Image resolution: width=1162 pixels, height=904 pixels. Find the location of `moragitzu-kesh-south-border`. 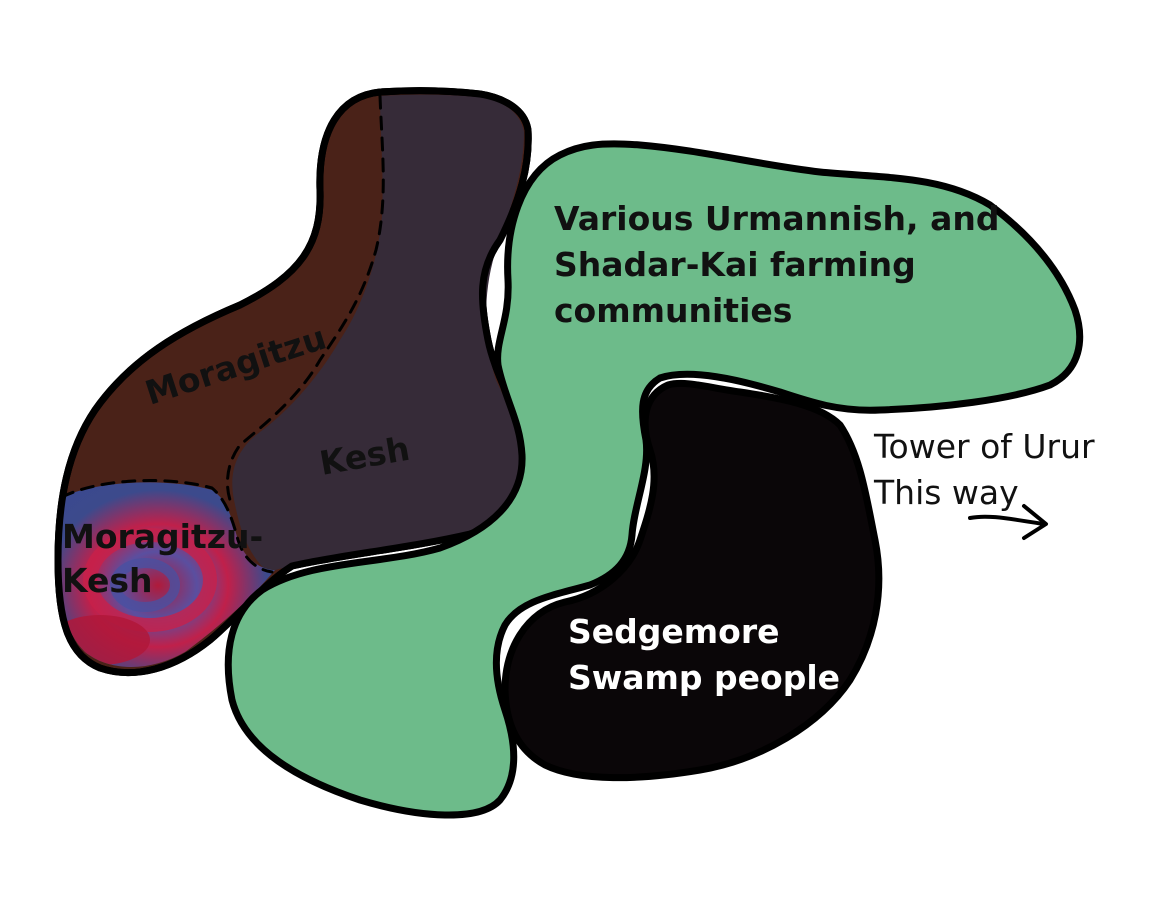

moragitzu-kesh-south-border is located at coordinates (167, 526).